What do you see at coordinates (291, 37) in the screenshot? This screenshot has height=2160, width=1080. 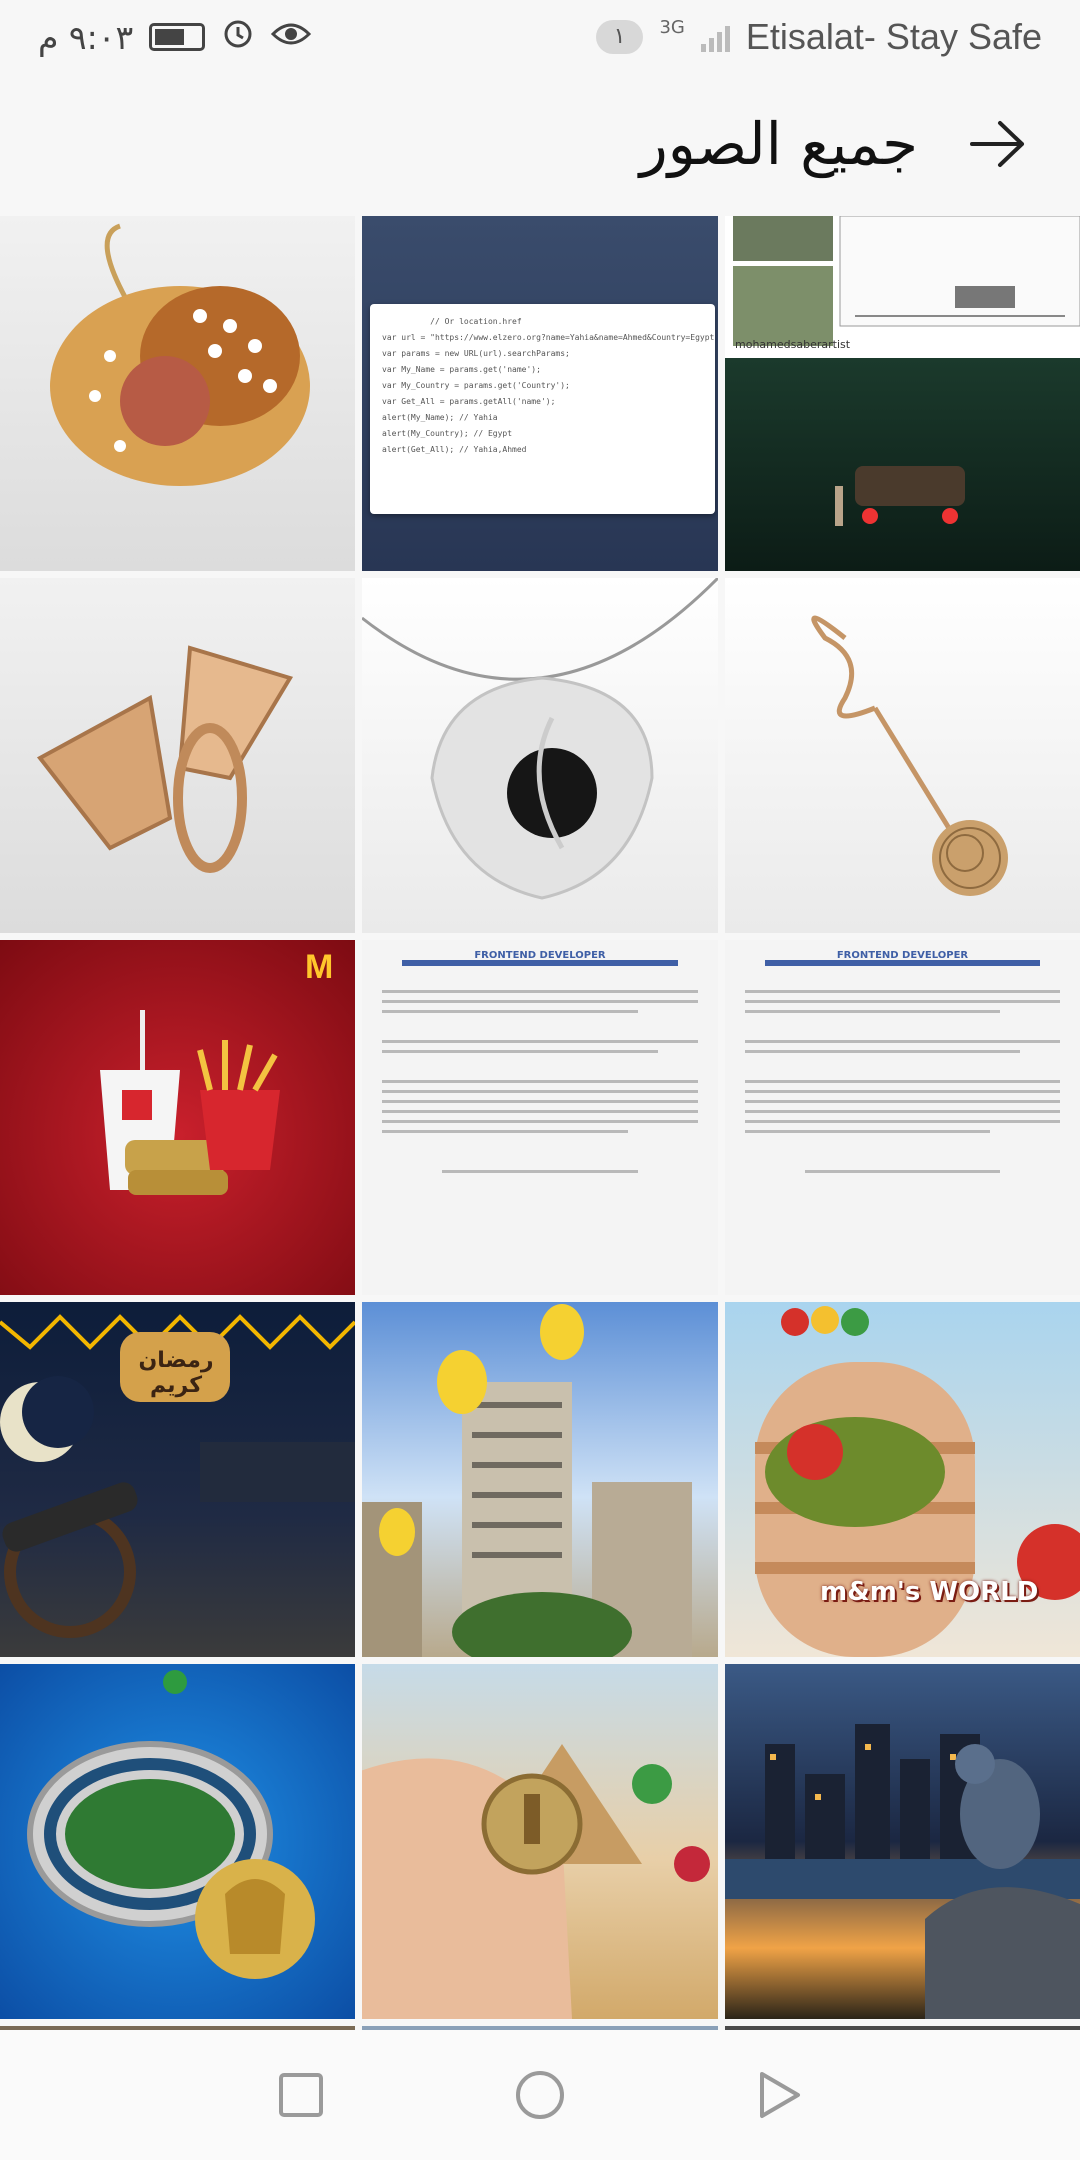 I see `eye-icon` at bounding box center [291, 37].